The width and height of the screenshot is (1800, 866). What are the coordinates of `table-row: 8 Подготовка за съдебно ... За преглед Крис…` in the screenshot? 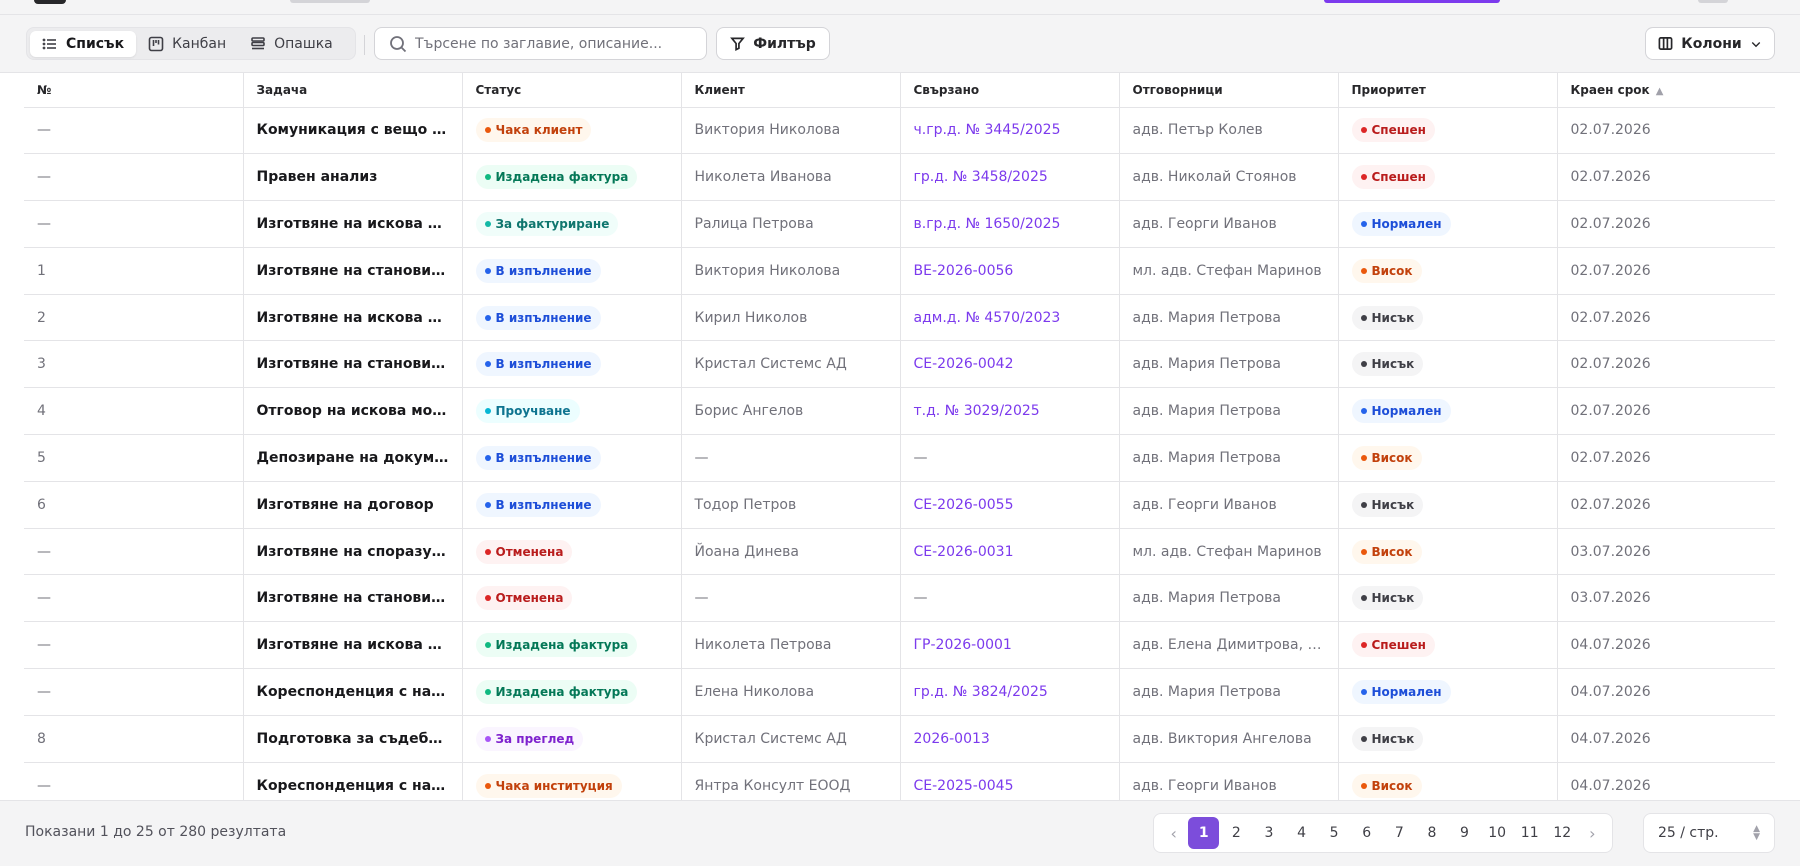 It's located at (899, 739).